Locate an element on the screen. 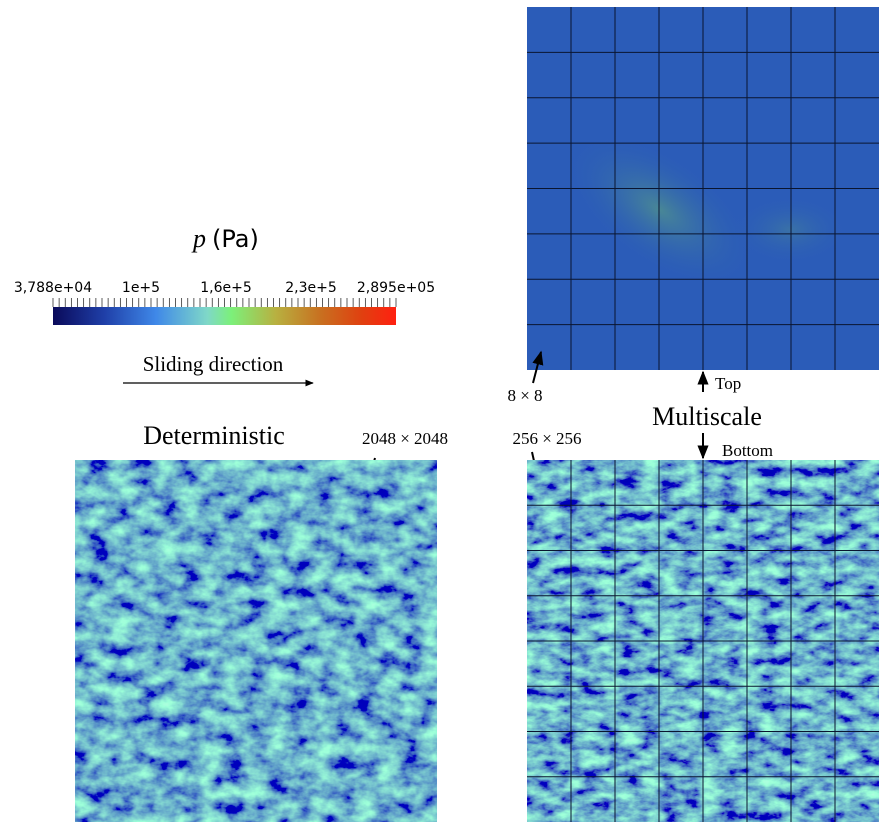 The image size is (879, 823). bottom-resolution: 256 × 256 is located at coordinates (546, 438).